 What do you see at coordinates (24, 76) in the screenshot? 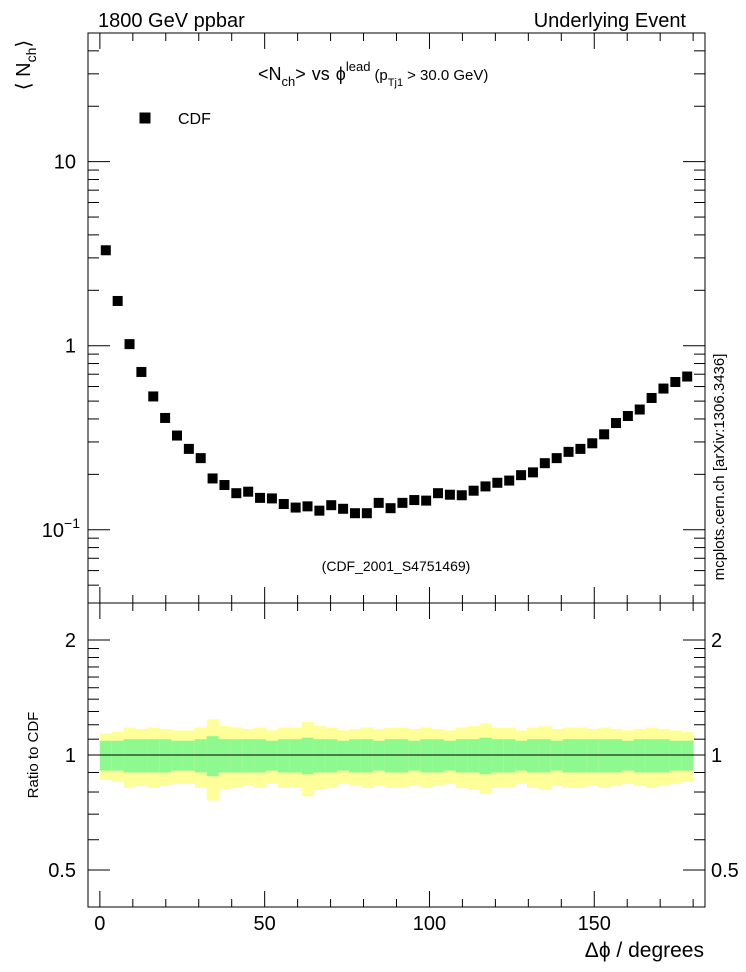
I see `ylabel-open: ⟨ N` at bounding box center [24, 76].